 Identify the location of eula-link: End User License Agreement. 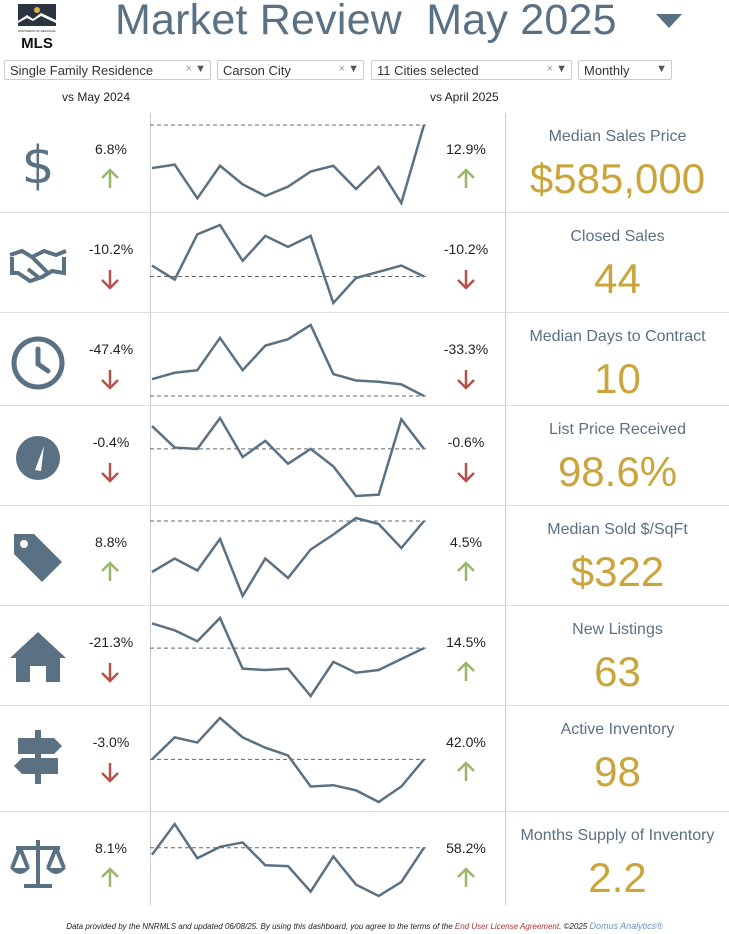
(507, 926).